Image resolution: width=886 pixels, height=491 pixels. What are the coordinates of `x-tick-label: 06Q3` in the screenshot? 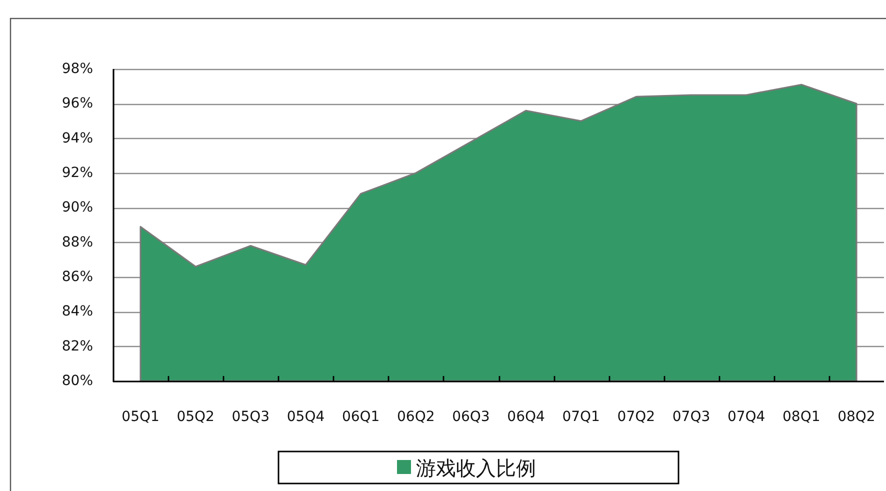 It's located at (471, 417).